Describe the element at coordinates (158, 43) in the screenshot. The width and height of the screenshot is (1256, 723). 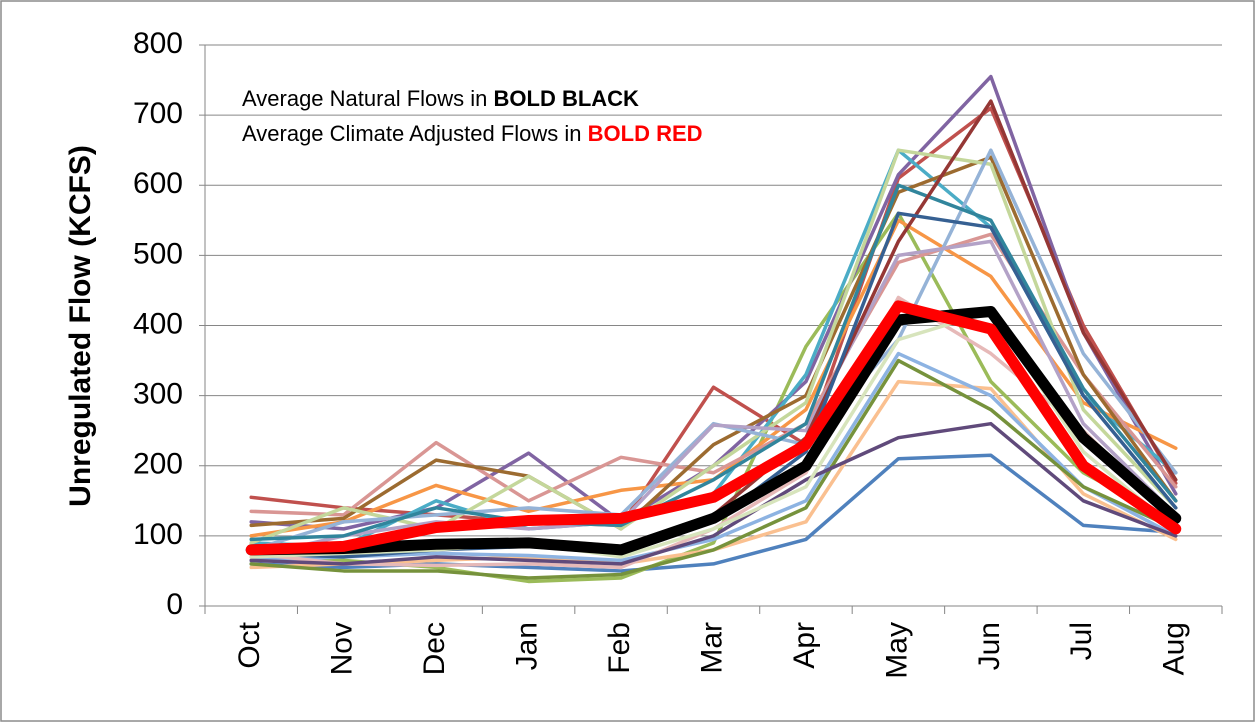
I see `y-tick-label: 800` at that location.